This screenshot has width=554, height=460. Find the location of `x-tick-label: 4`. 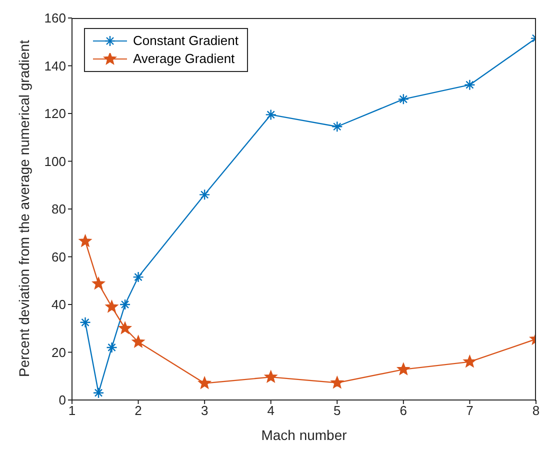

x-tick-label: 4 is located at coordinates (270, 410).